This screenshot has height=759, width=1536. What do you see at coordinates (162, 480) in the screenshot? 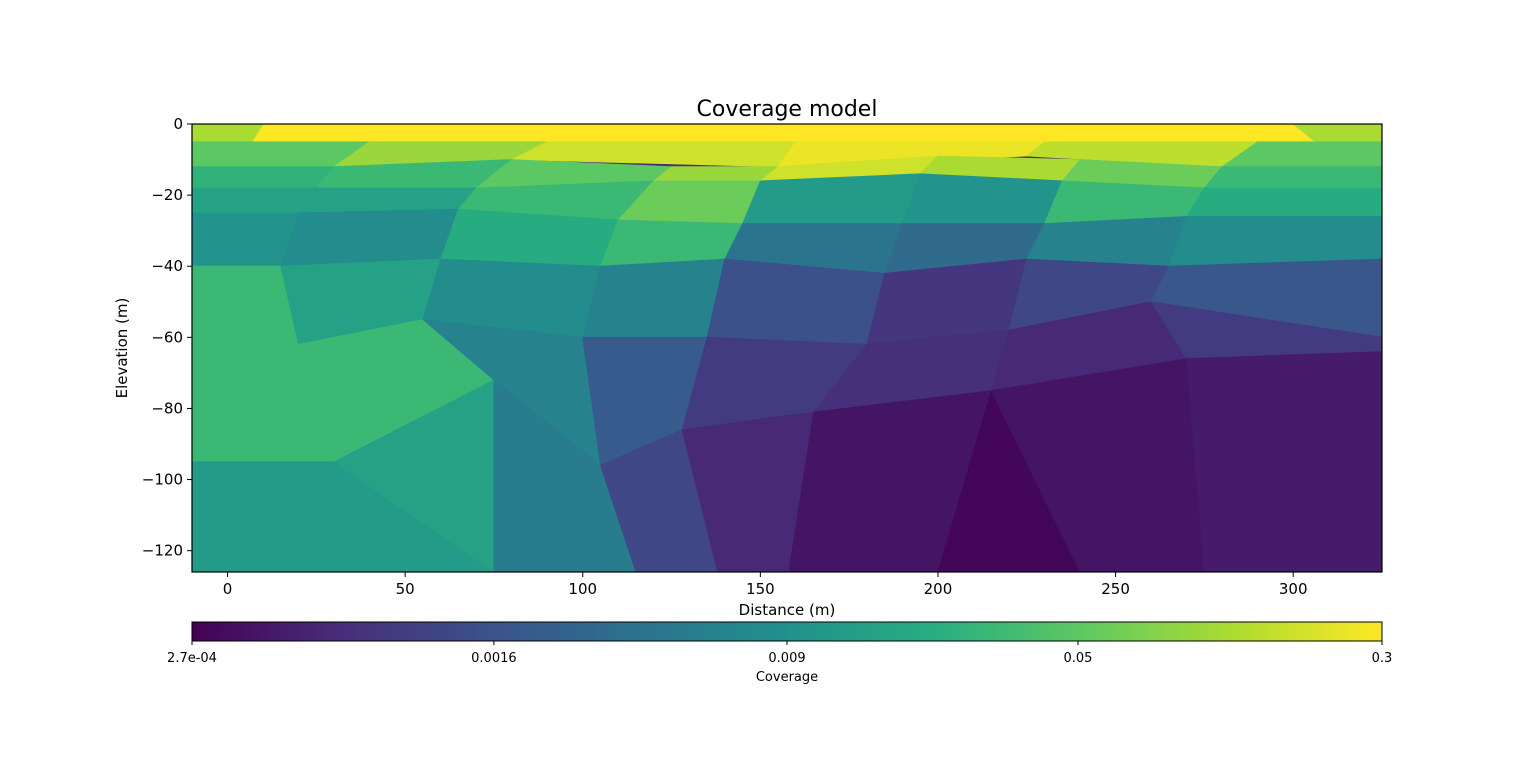
I see `y-tick-label: −100` at bounding box center [162, 480].